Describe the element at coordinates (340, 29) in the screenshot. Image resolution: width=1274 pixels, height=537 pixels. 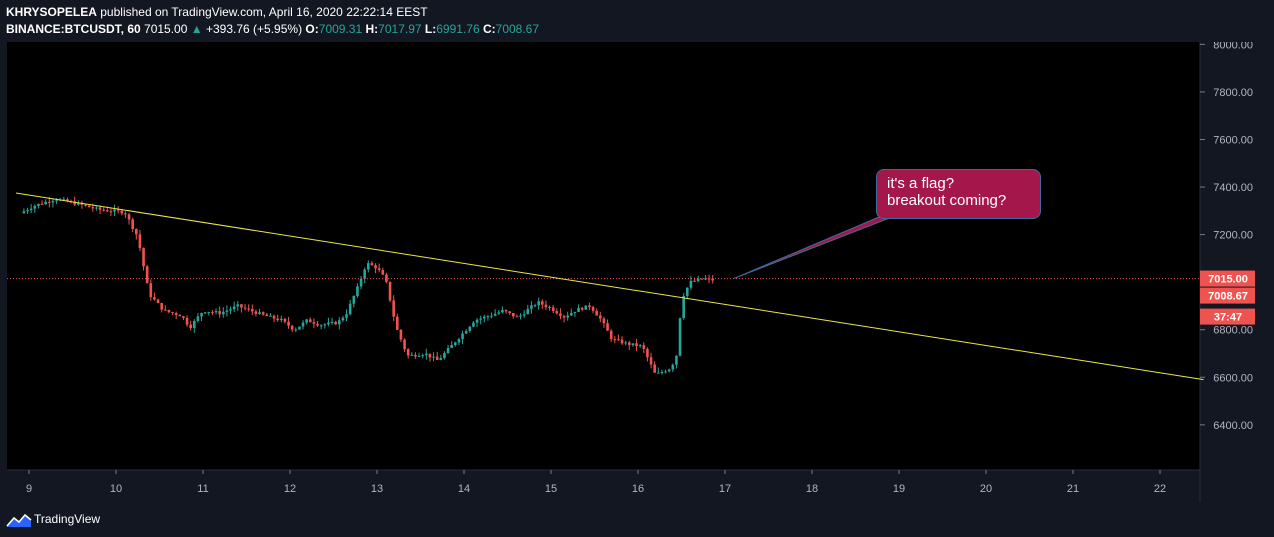
I see `open-value: 7009.31` at that location.